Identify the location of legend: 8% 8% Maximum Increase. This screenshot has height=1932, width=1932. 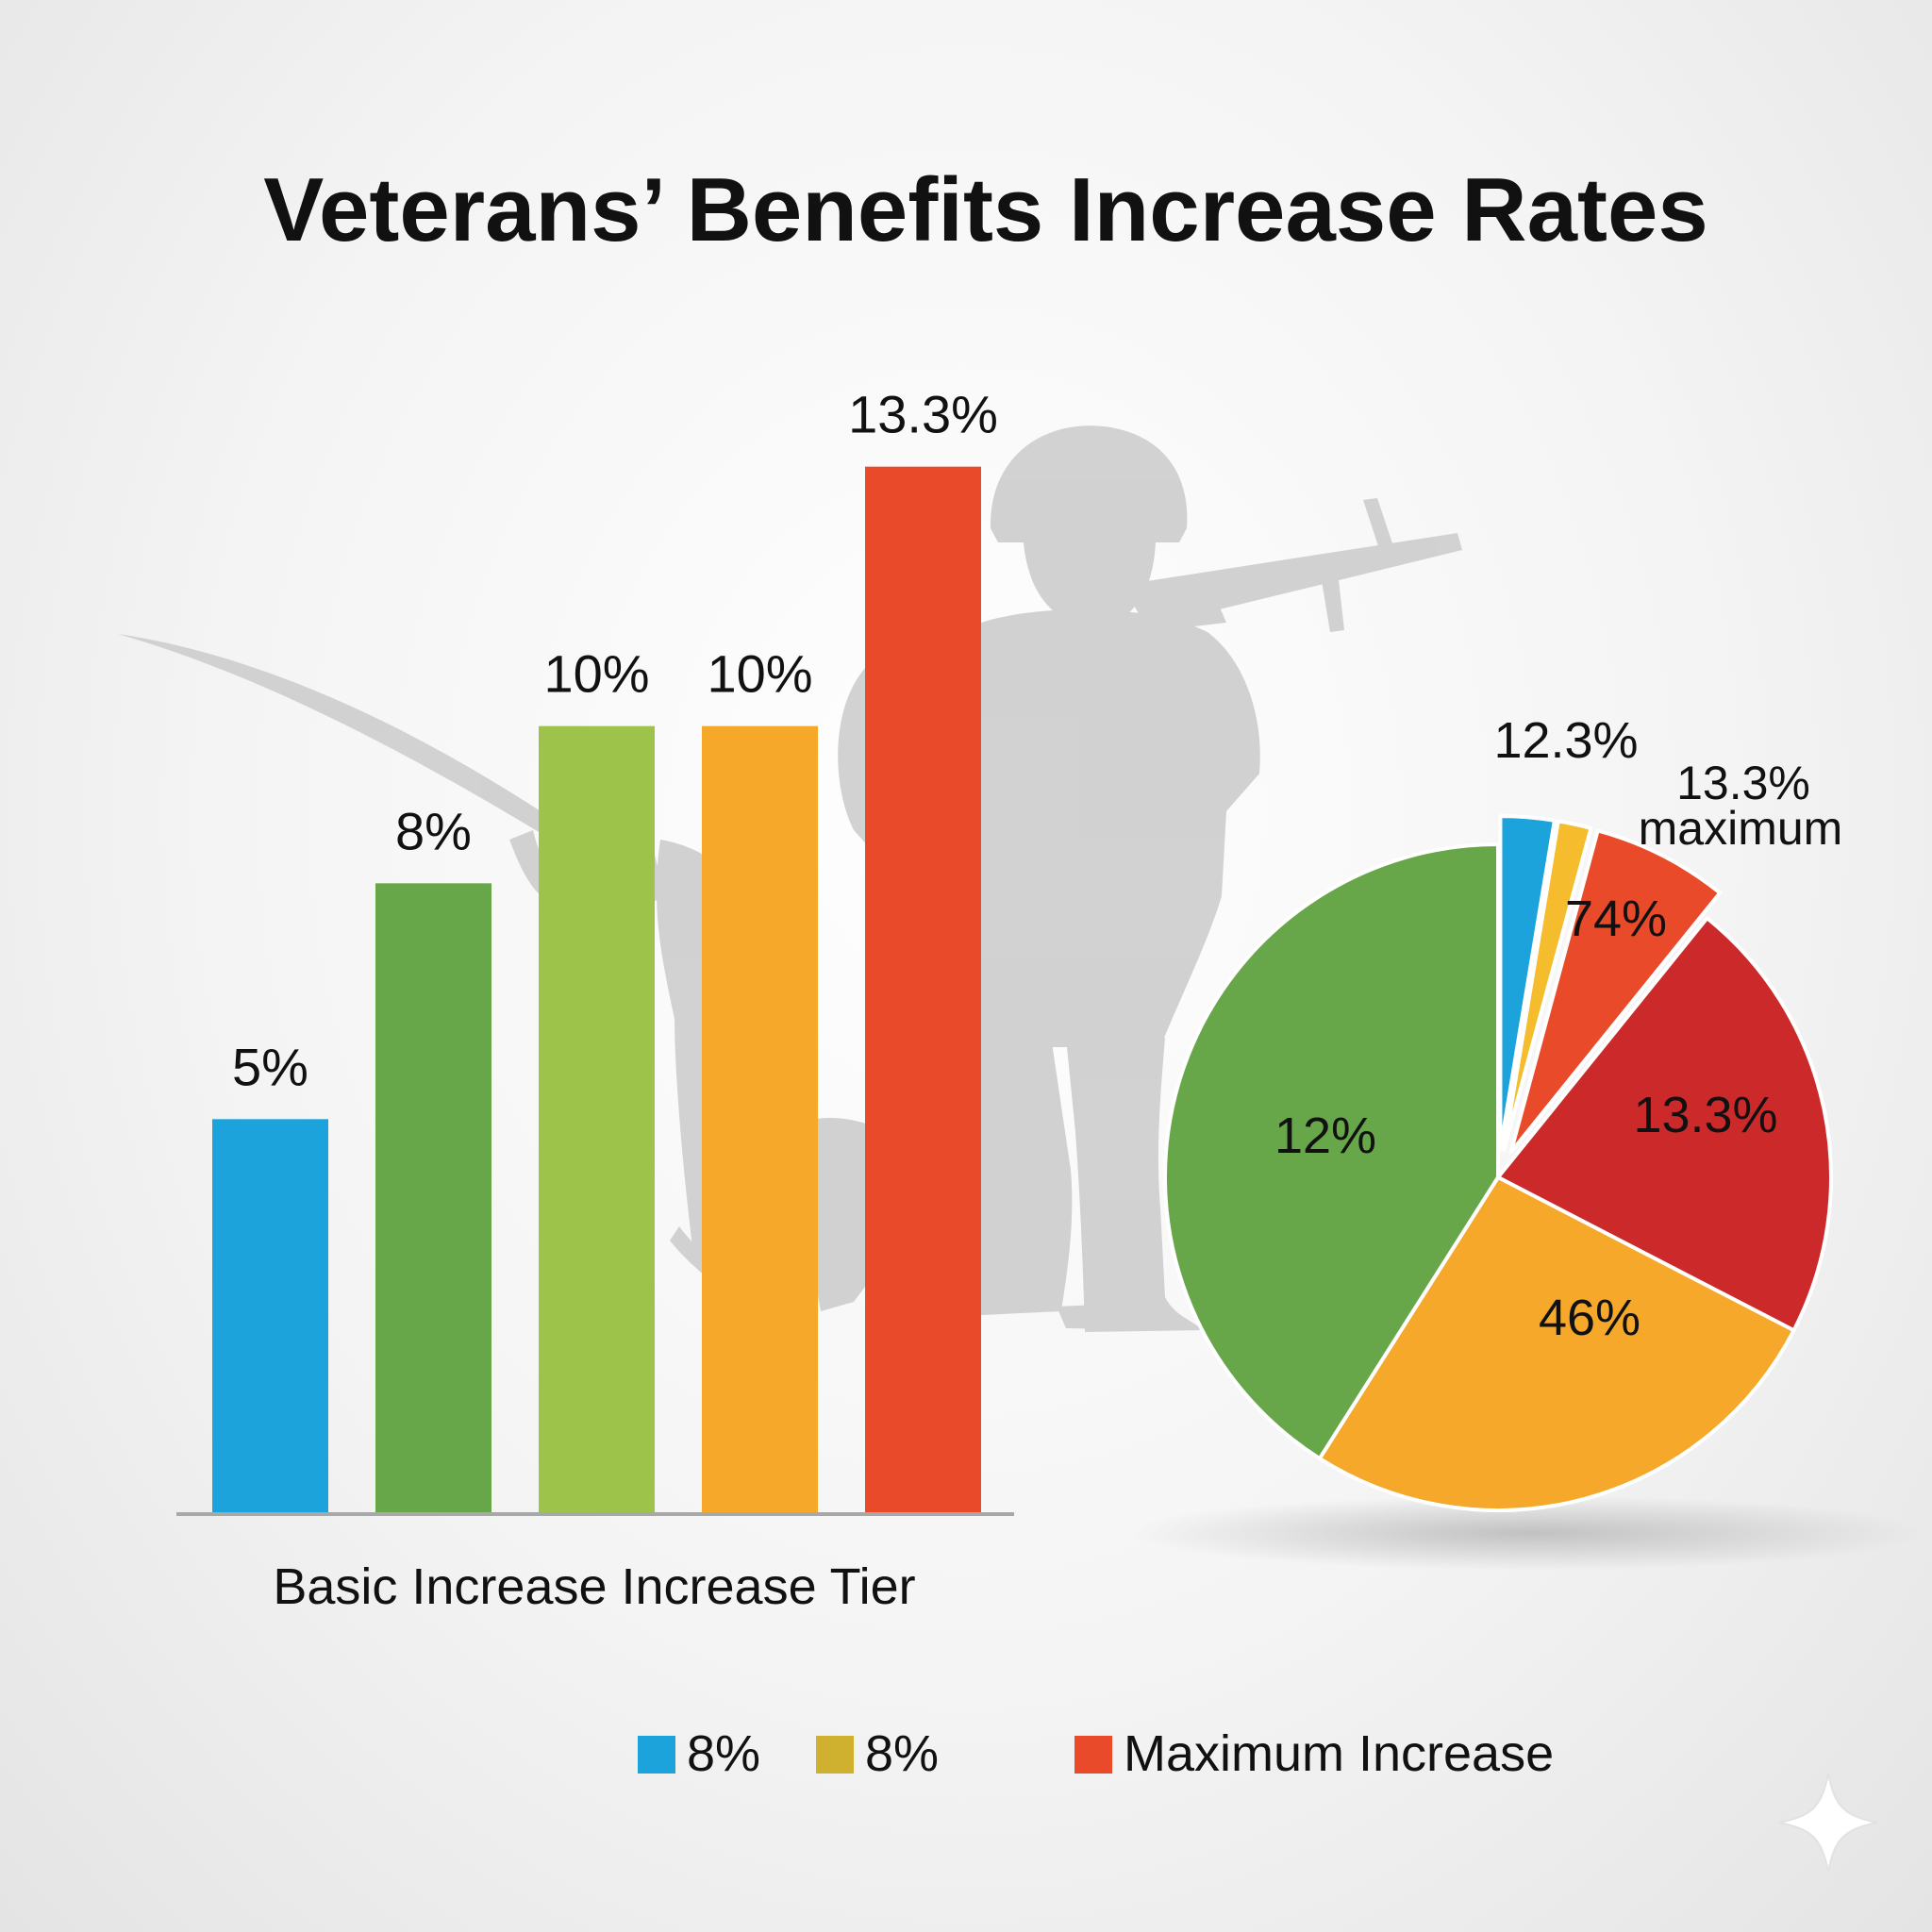
(1096, 1753).